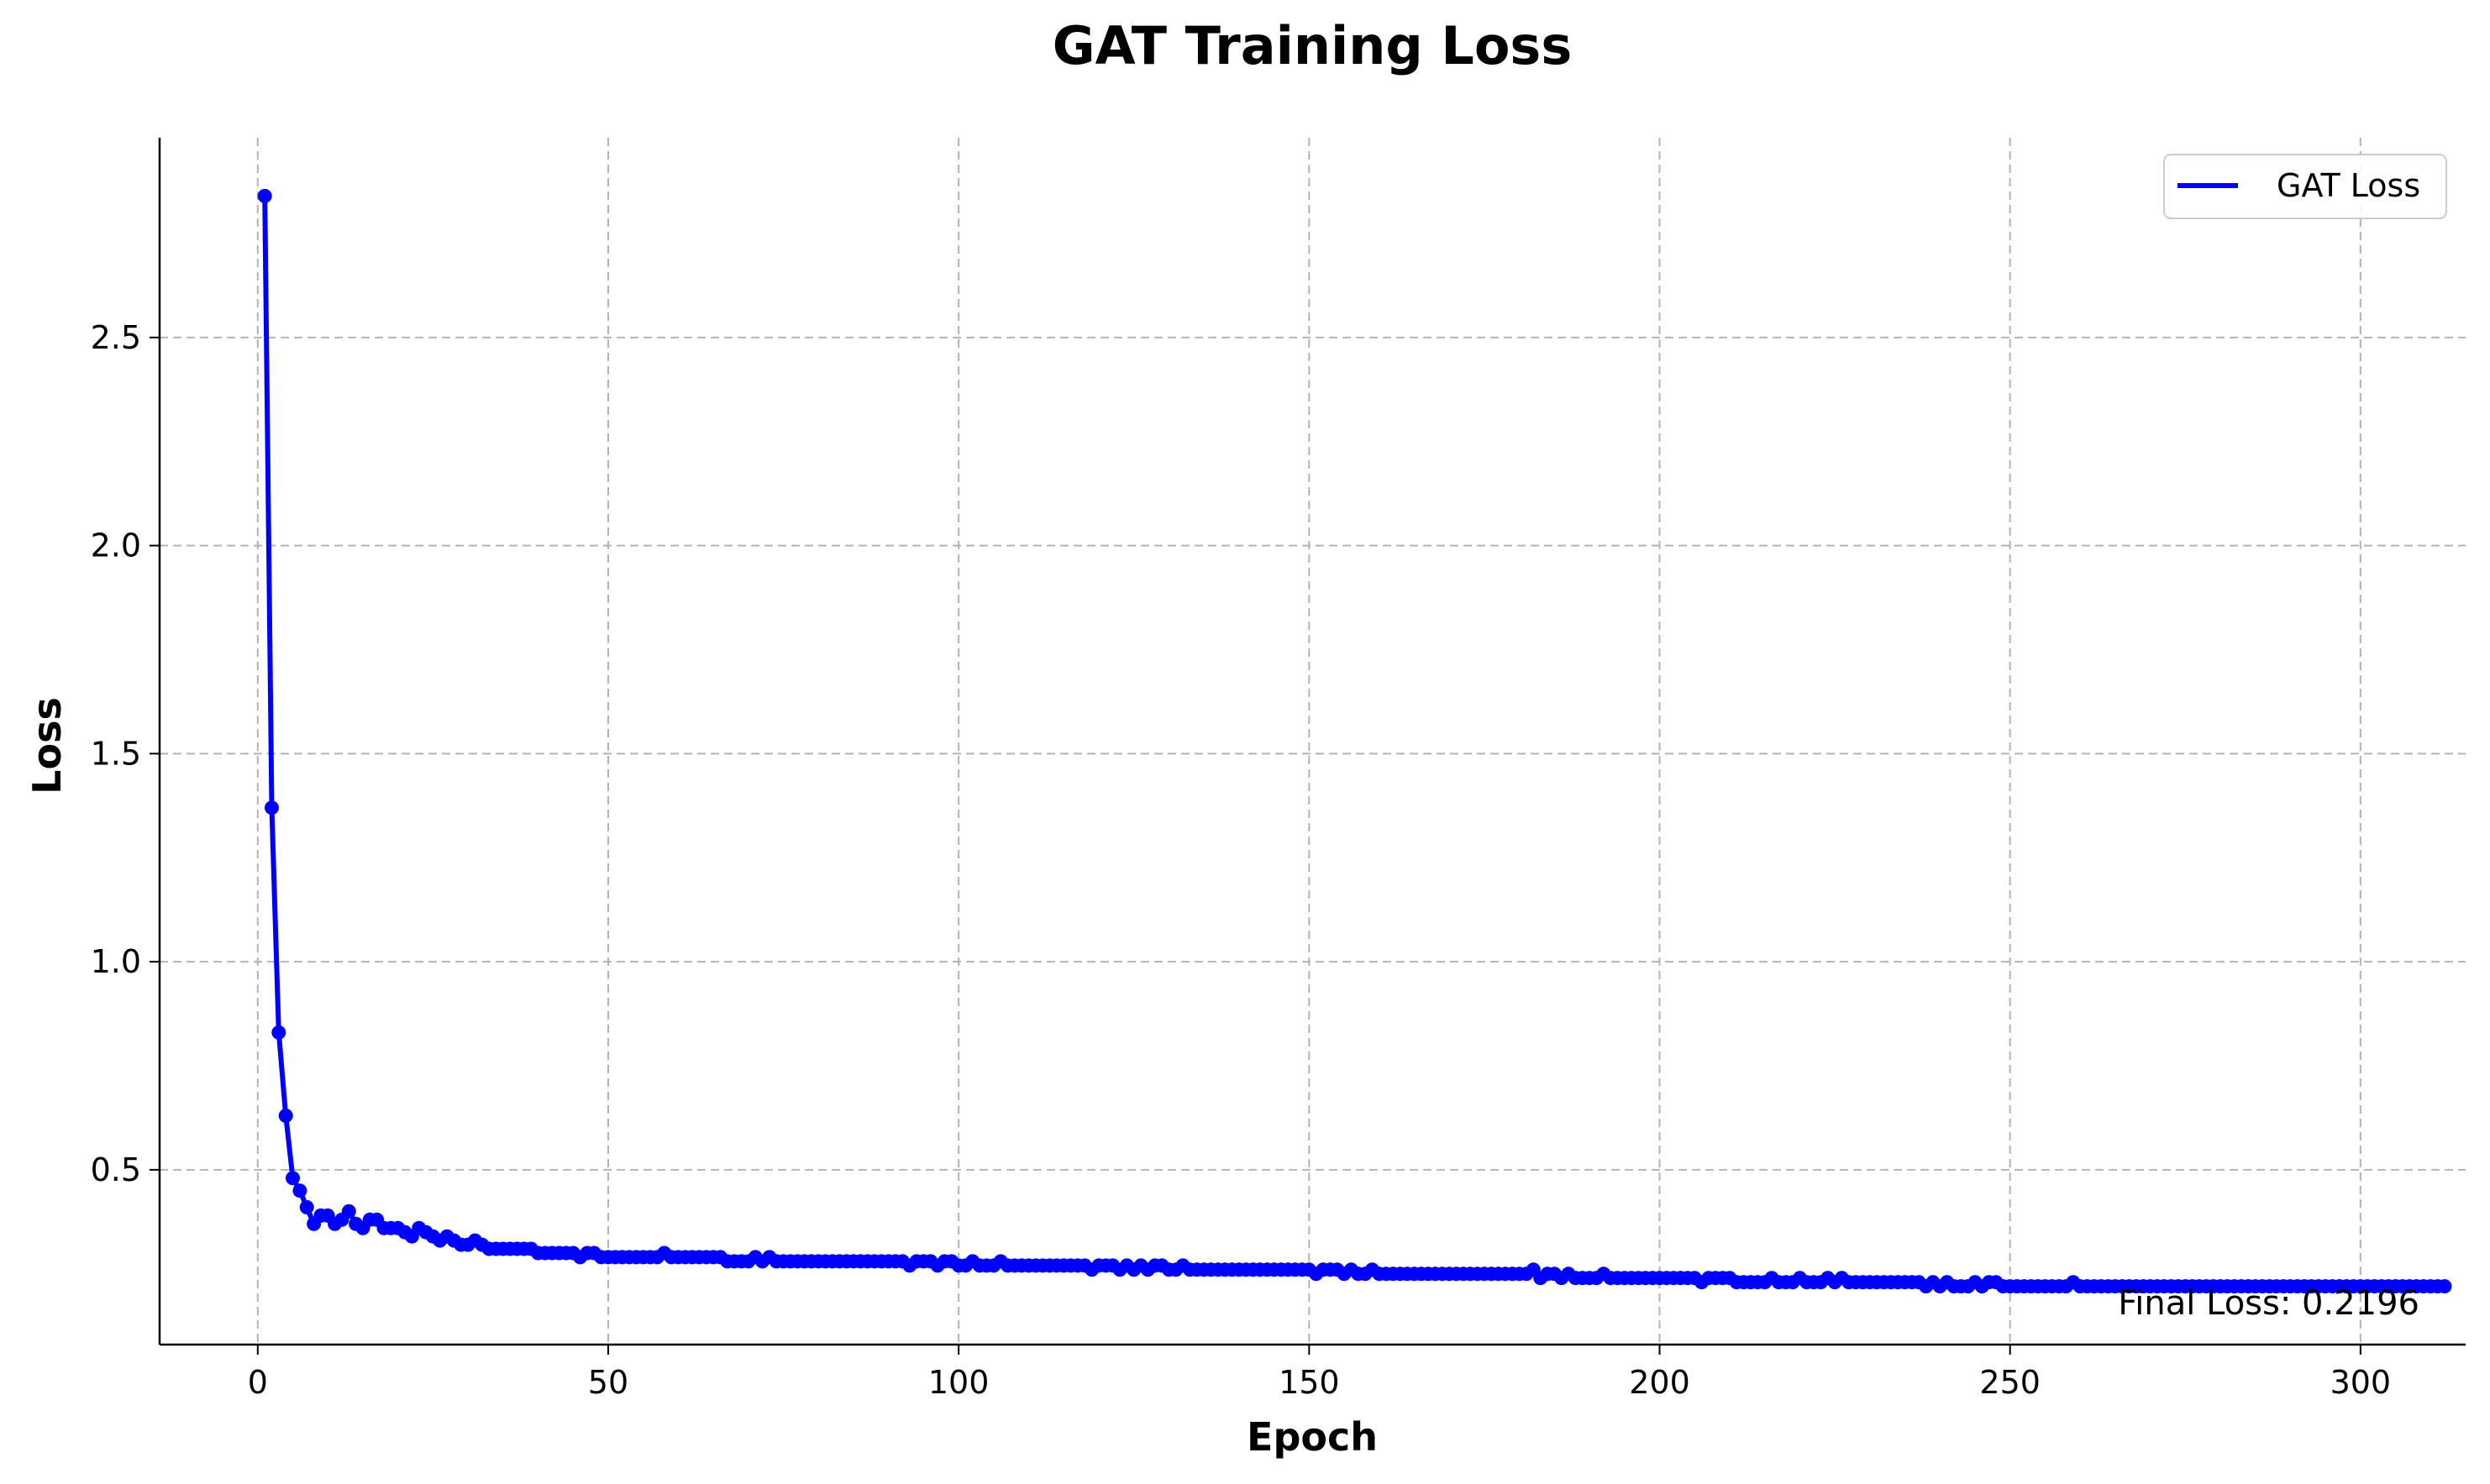 The width and height of the screenshot is (2490, 1484). Describe the element at coordinates (116, 337) in the screenshot. I see `y-tick-label: 2.5` at that location.